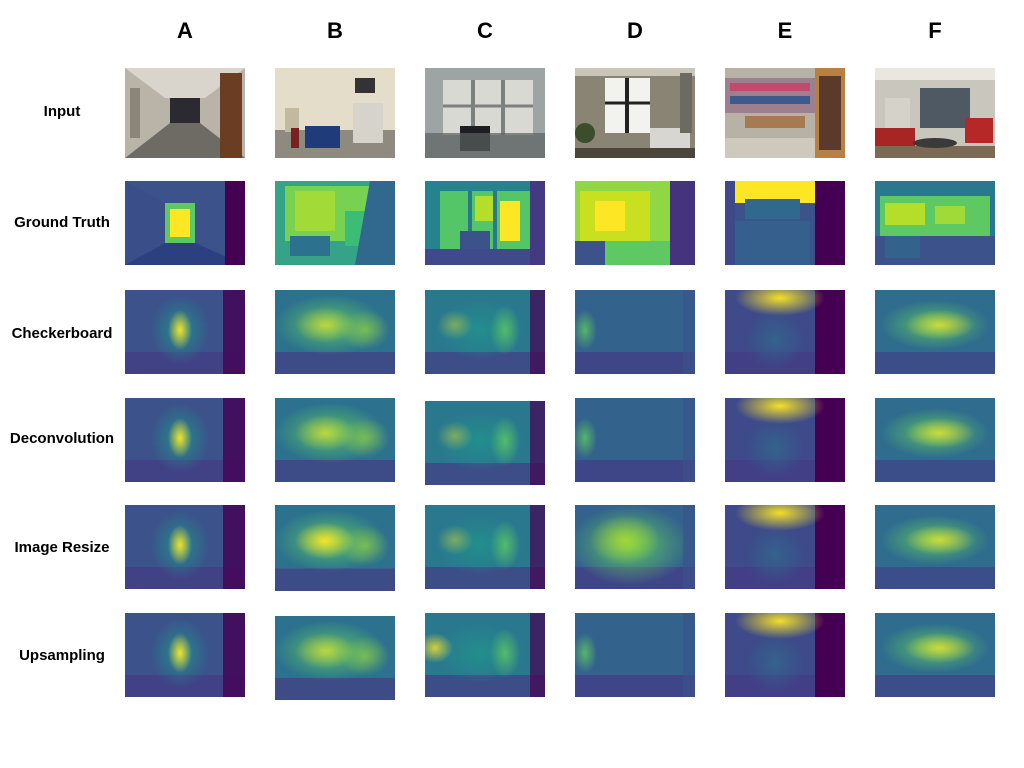  What do you see at coordinates (635, 332) in the screenshot?
I see `image-checkerboard-d` at bounding box center [635, 332].